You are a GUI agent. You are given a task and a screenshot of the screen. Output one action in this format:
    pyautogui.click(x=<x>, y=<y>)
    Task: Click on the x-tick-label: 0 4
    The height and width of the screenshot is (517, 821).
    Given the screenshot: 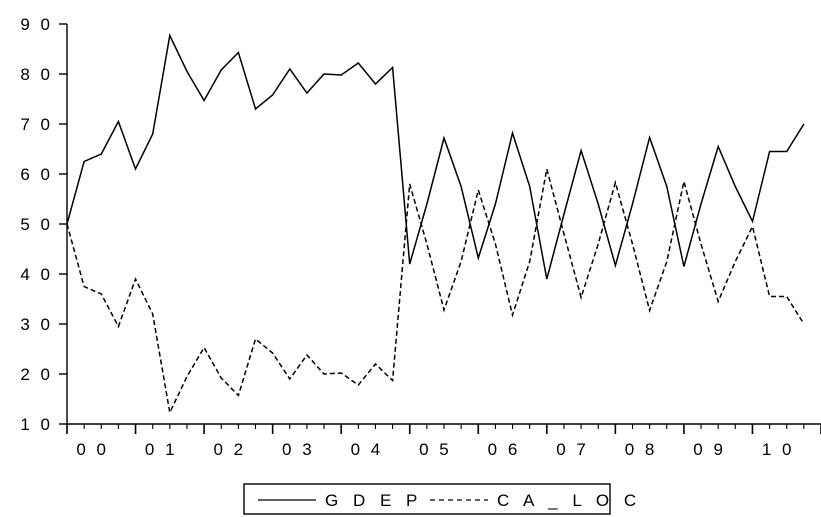 What is the action you would take?
    pyautogui.click(x=367, y=449)
    